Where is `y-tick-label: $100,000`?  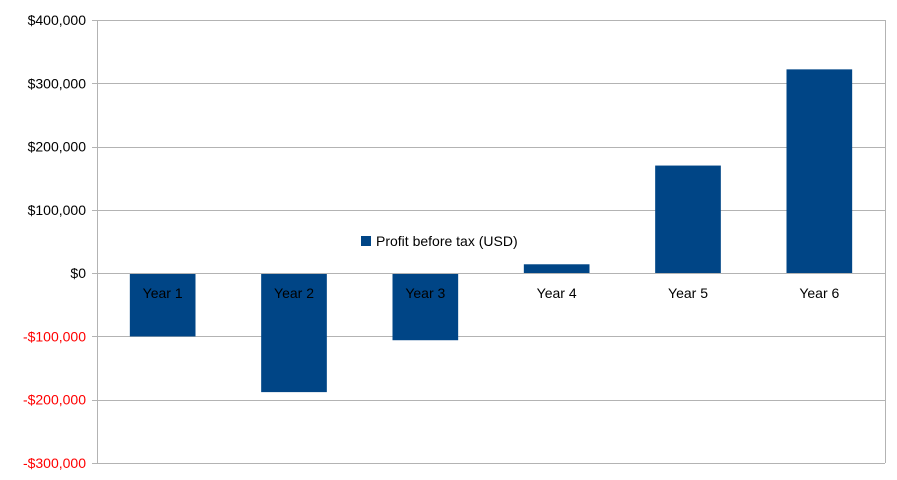 y-tick-label: $100,000 is located at coordinates (57, 210).